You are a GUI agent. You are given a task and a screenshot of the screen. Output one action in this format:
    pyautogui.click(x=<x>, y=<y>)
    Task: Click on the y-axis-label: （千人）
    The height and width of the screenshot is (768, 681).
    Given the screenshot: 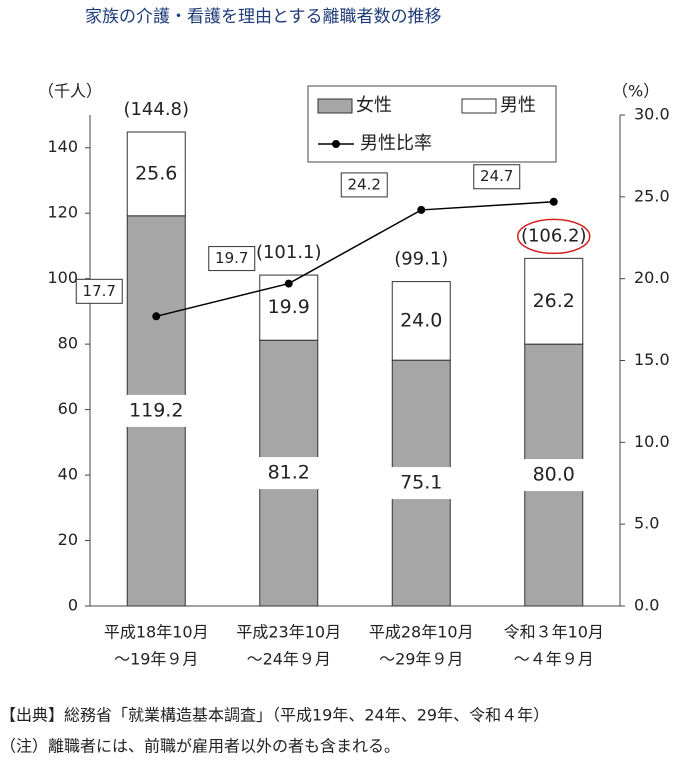 What is the action you would take?
    pyautogui.click(x=70, y=91)
    